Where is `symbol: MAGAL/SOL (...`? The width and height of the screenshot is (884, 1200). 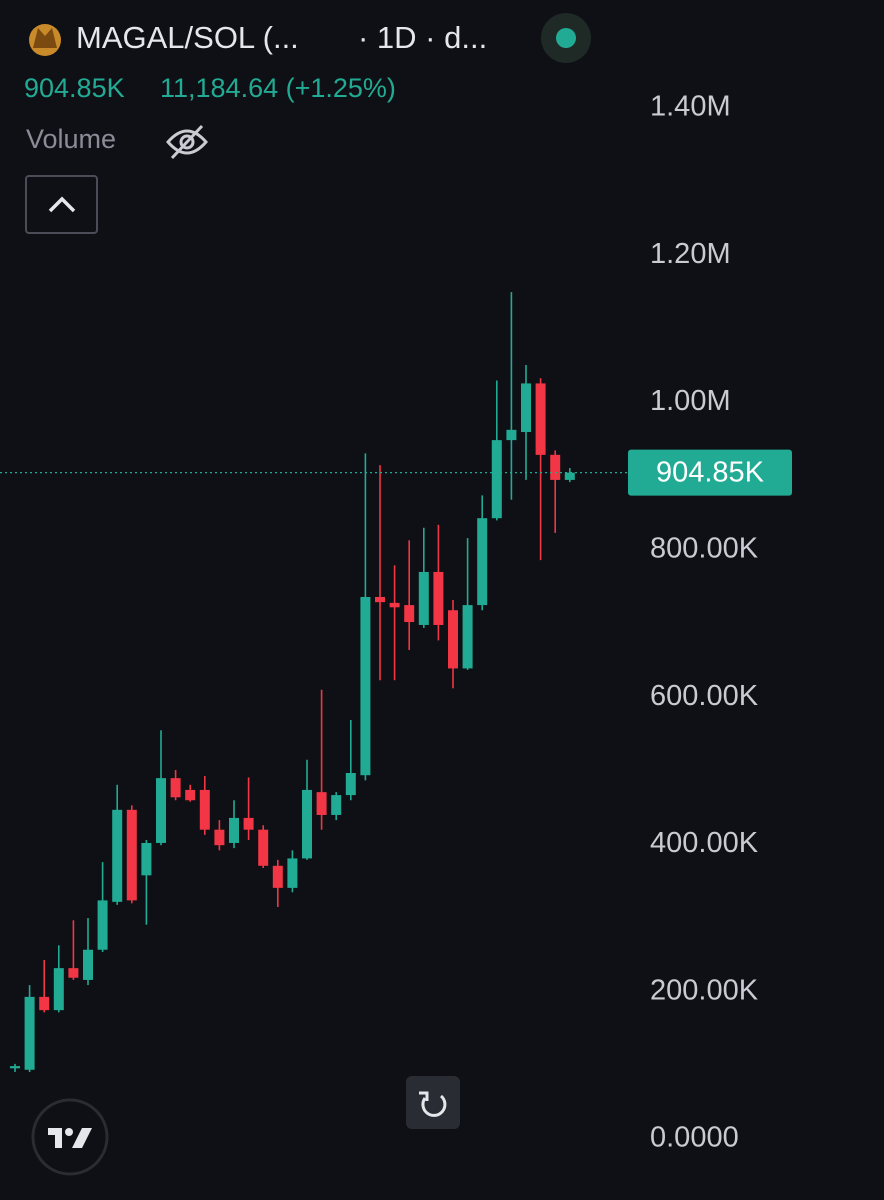 symbol: MAGAL/SOL (... is located at coordinates (187, 37).